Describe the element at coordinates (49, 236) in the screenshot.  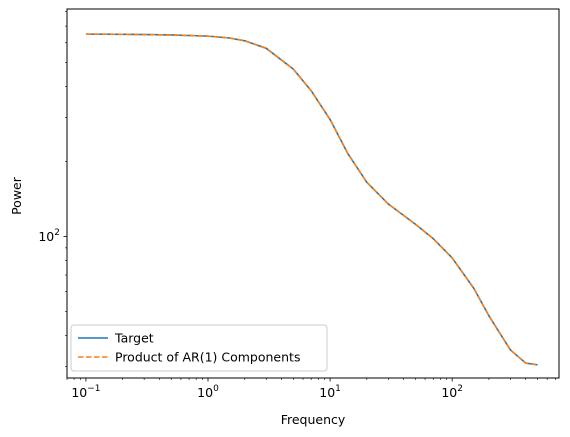
I see `y-tick-label: 102` at that location.